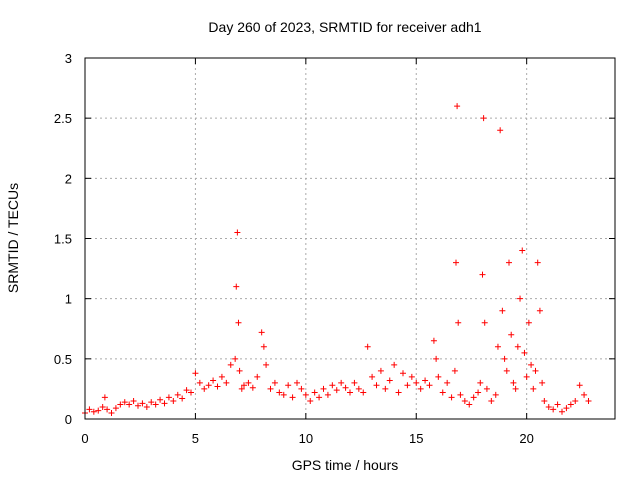 This screenshot has height=480, width=640. I want to click on y-tick-label: 2, so click(68, 178).